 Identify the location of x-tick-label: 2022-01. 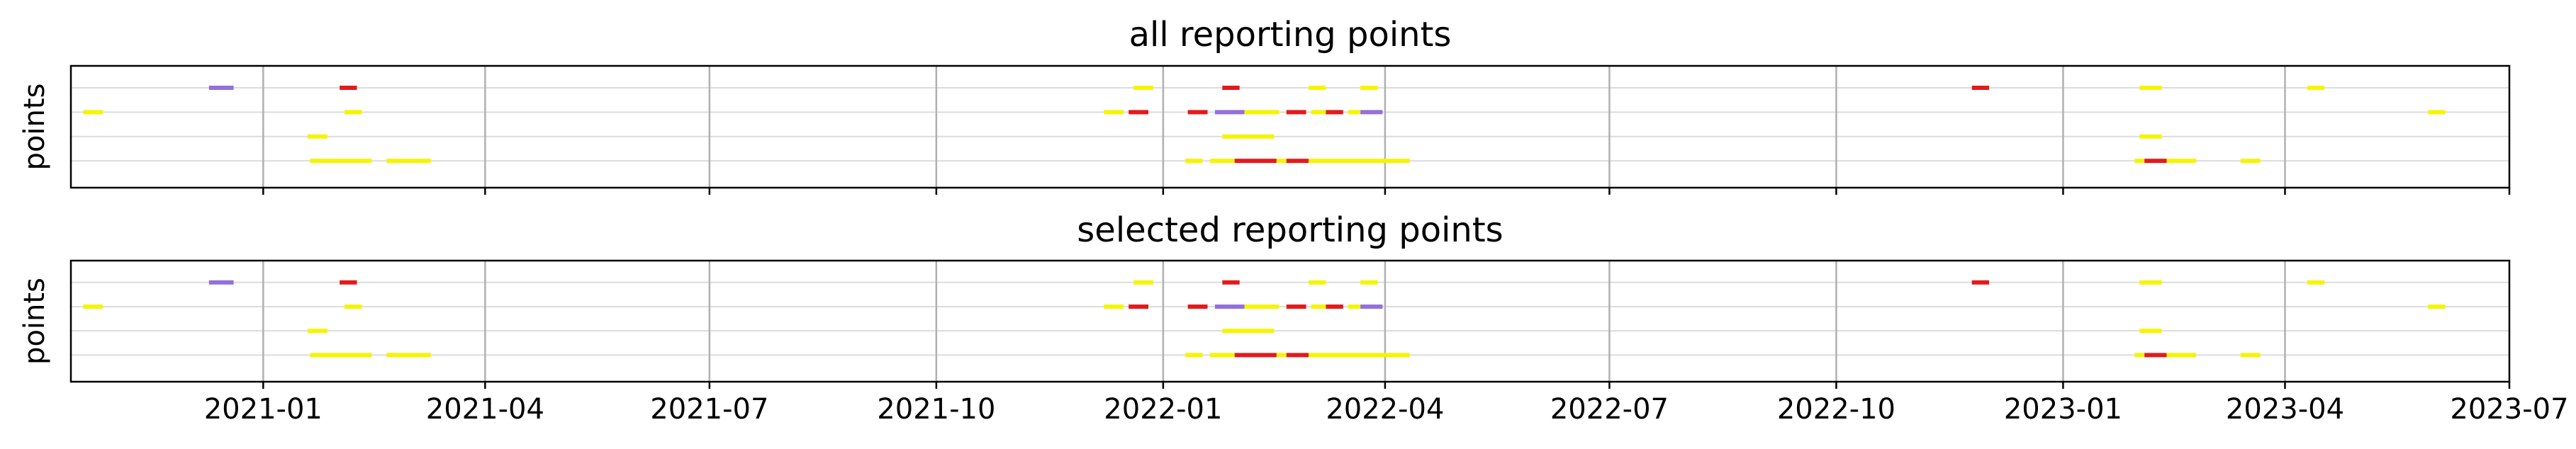
(1163, 409).